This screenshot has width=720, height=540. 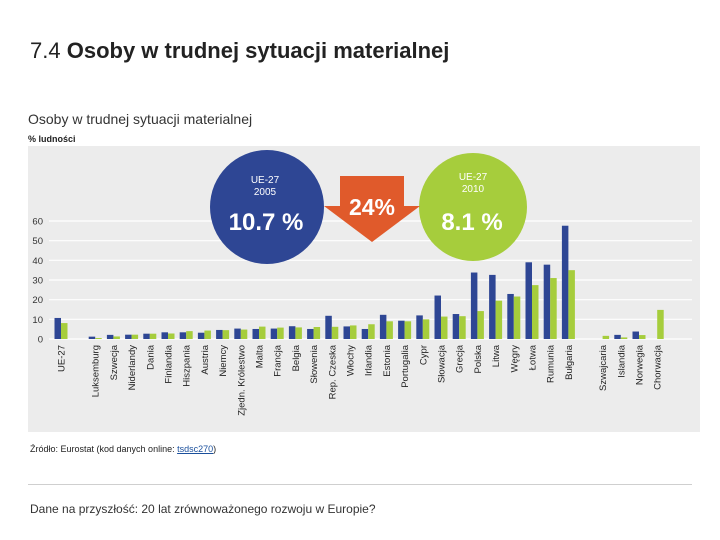 I want to click on x-category-label: Zjedn. Królestwo, so click(x=241, y=380).